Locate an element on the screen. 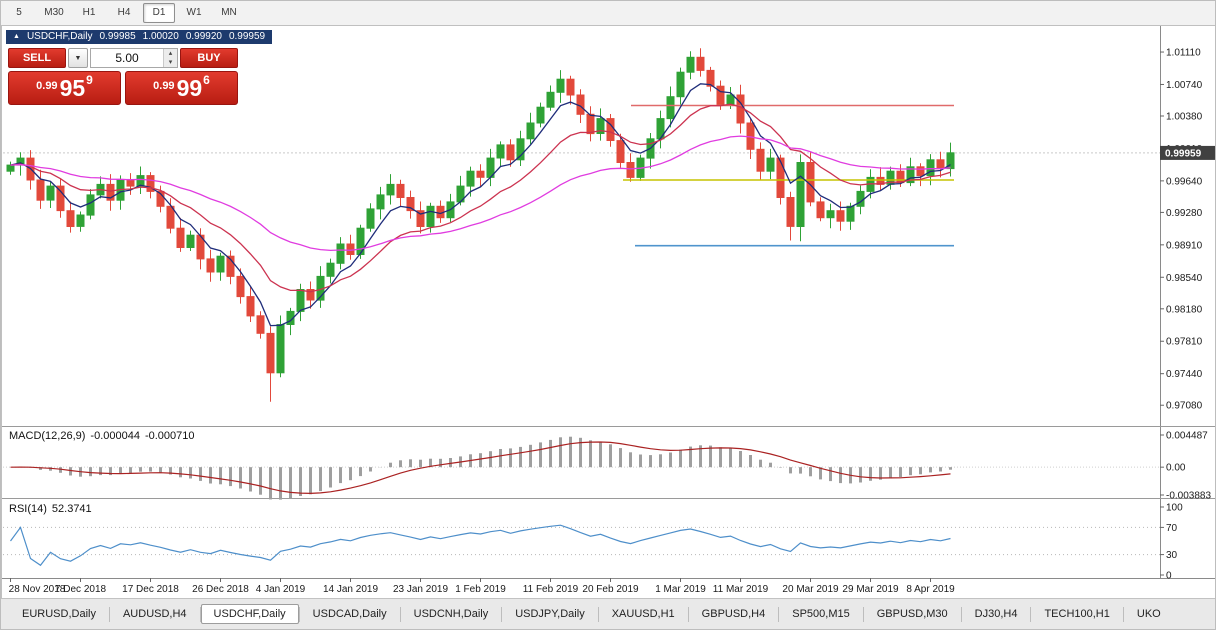 Image resolution: width=1216 pixels, height=630 pixels. volume-decrease-button: ▾ is located at coordinates (170, 62).